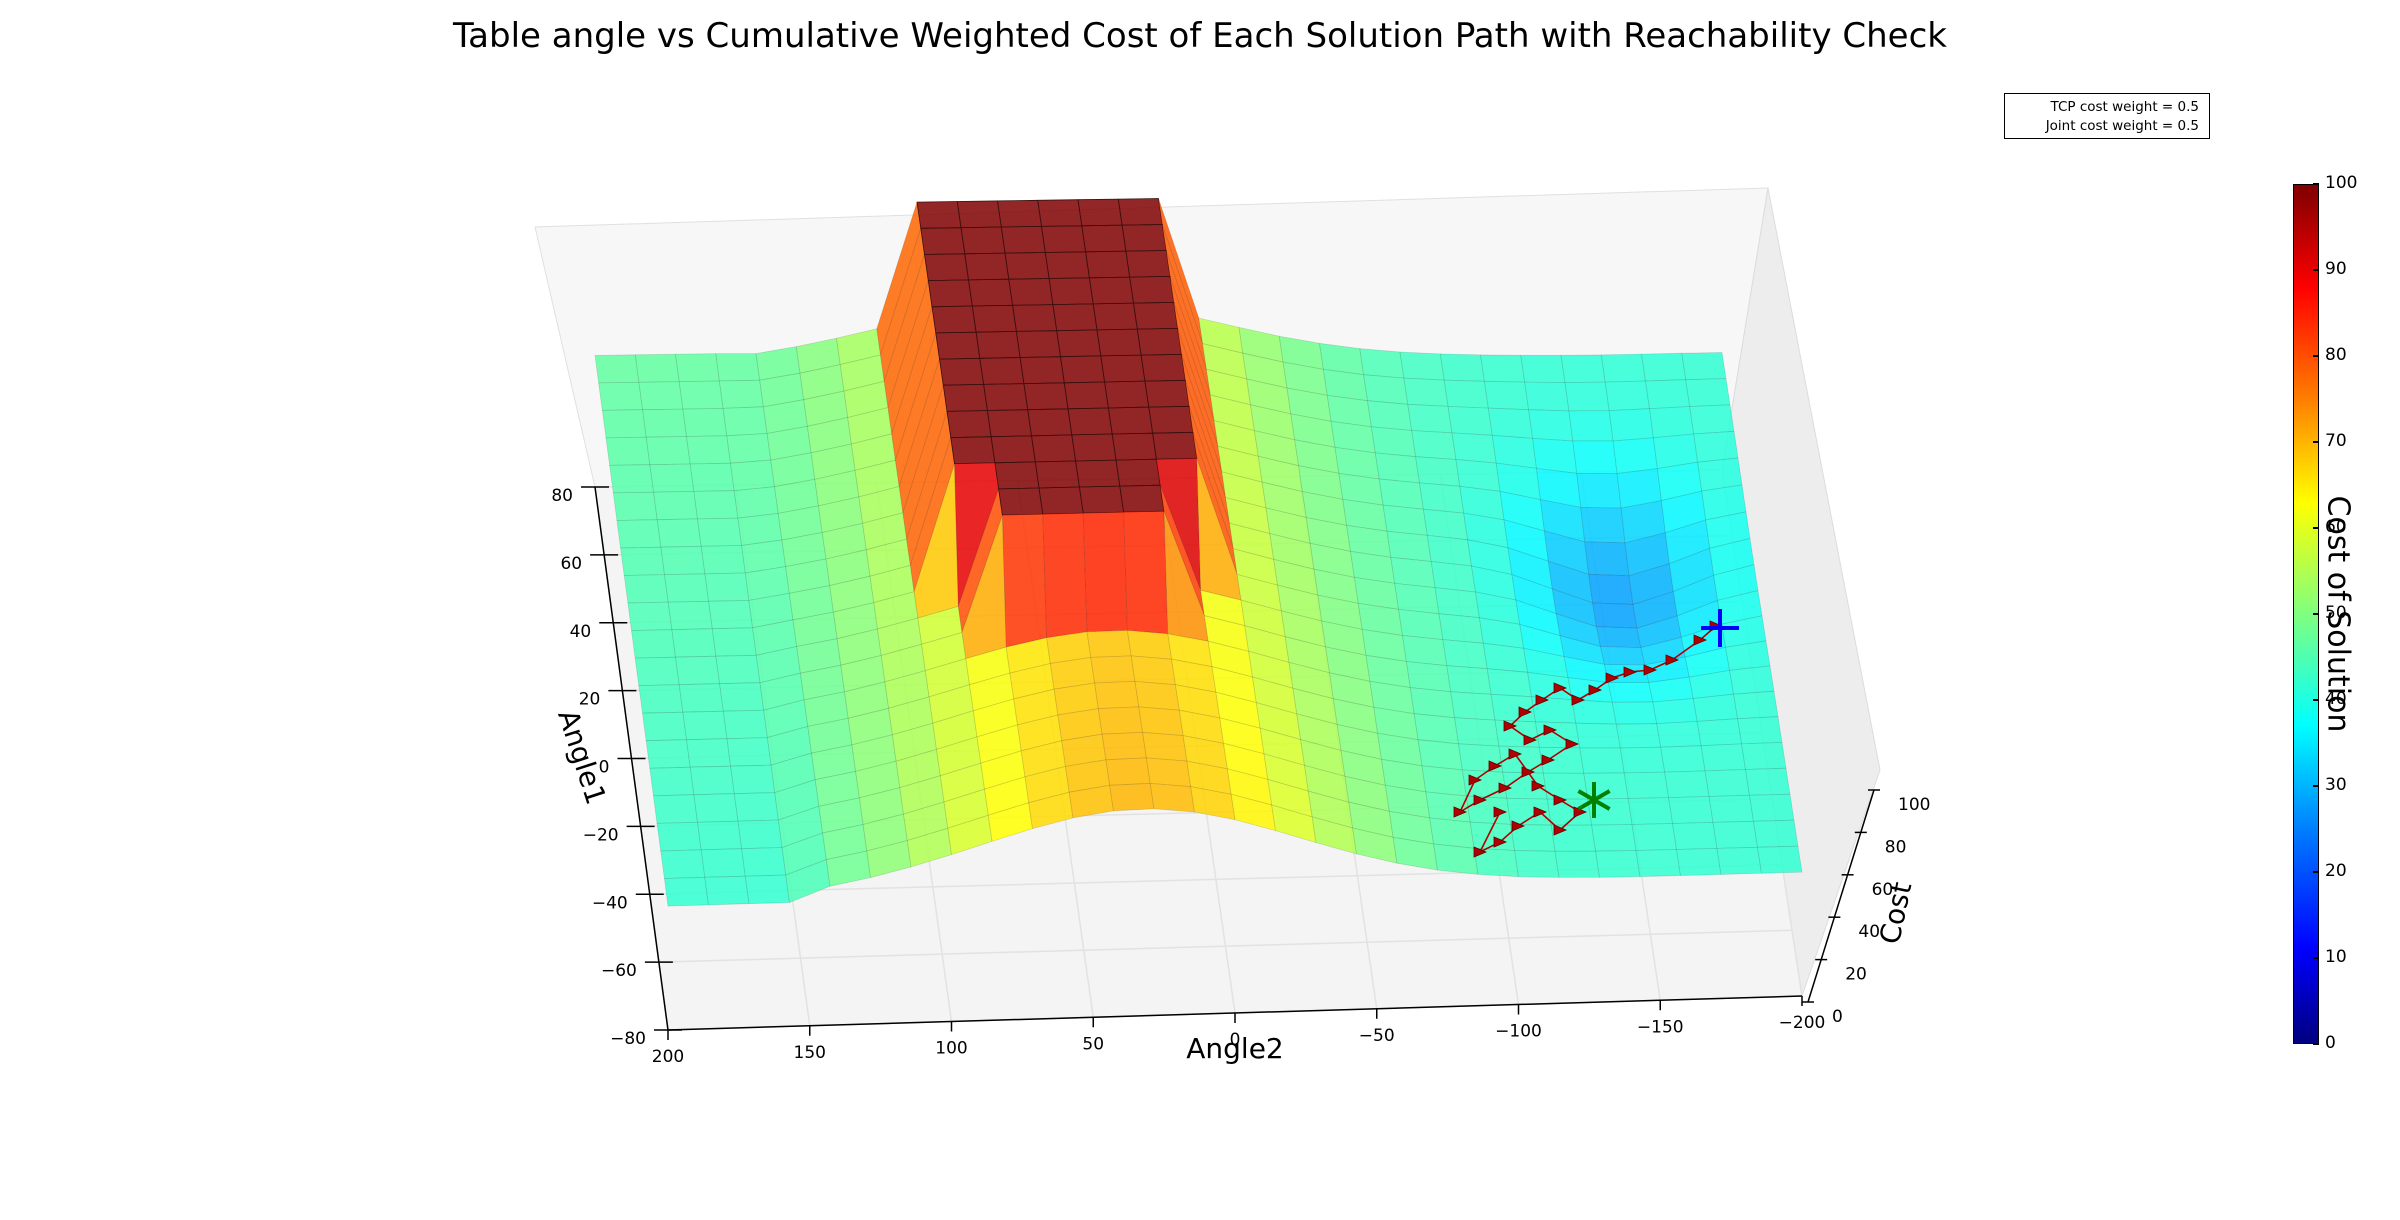 The width and height of the screenshot is (2400, 1220). I want to click on angle2-tick-label: −100, so click(1518, 1032).